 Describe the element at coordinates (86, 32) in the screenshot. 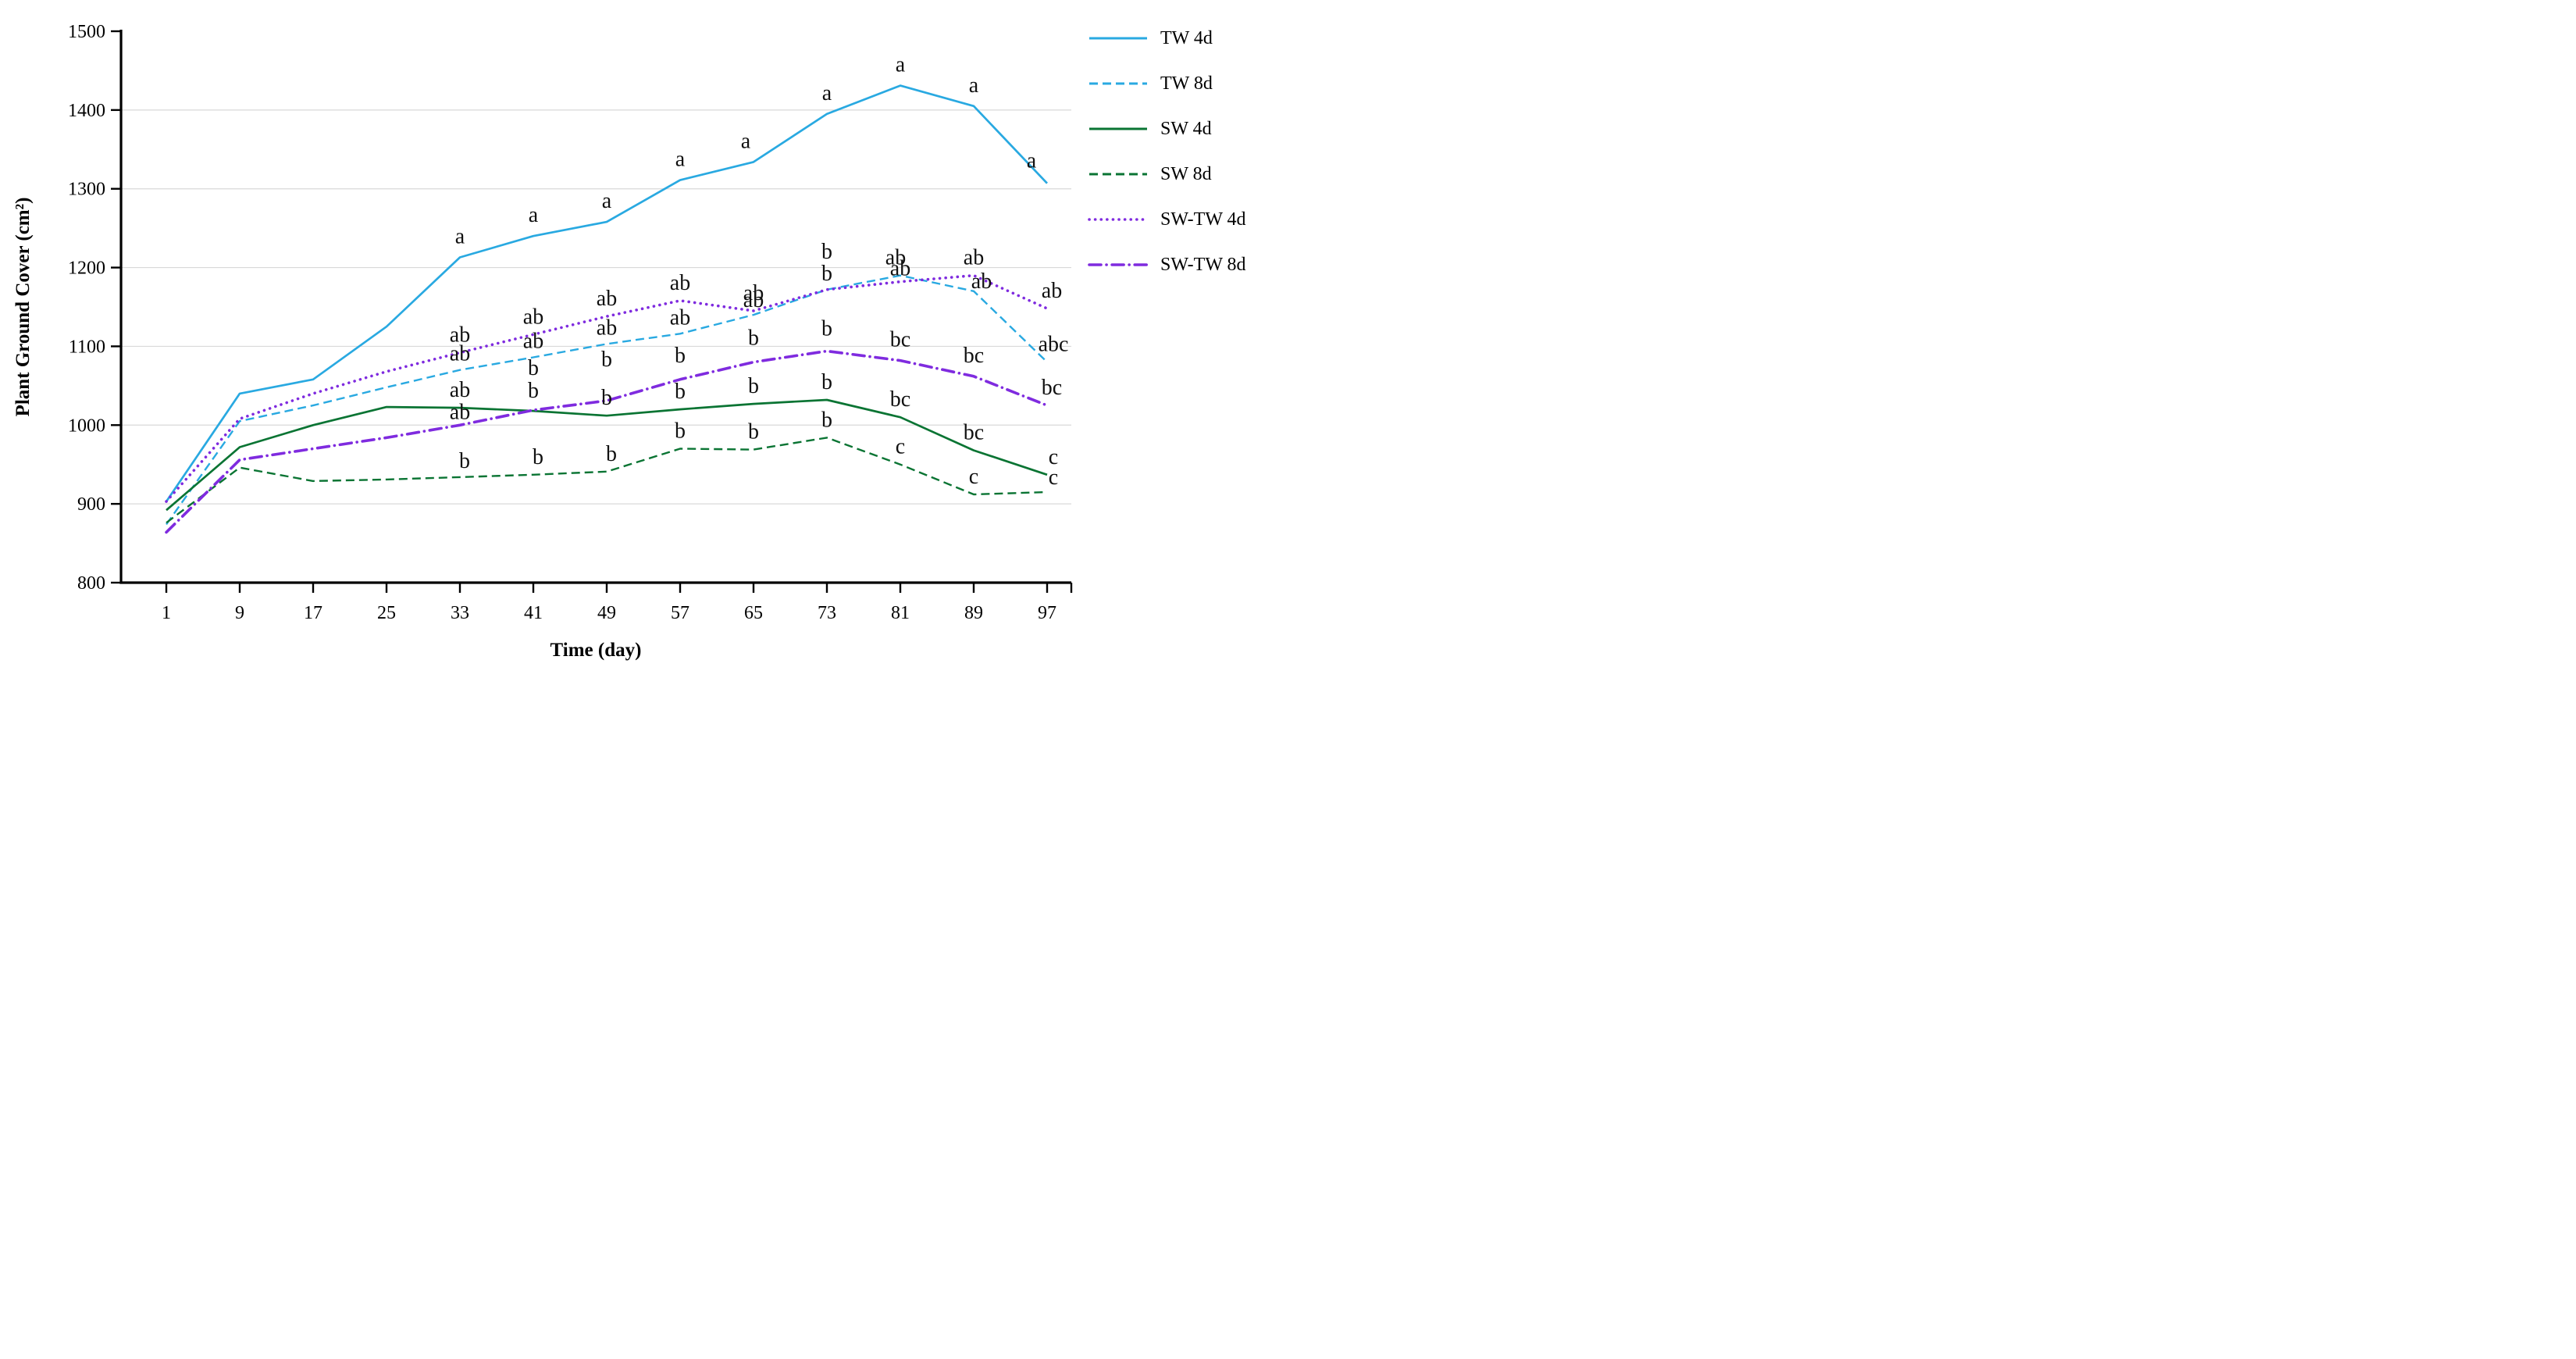

I see `y-tick-label: 1500` at that location.